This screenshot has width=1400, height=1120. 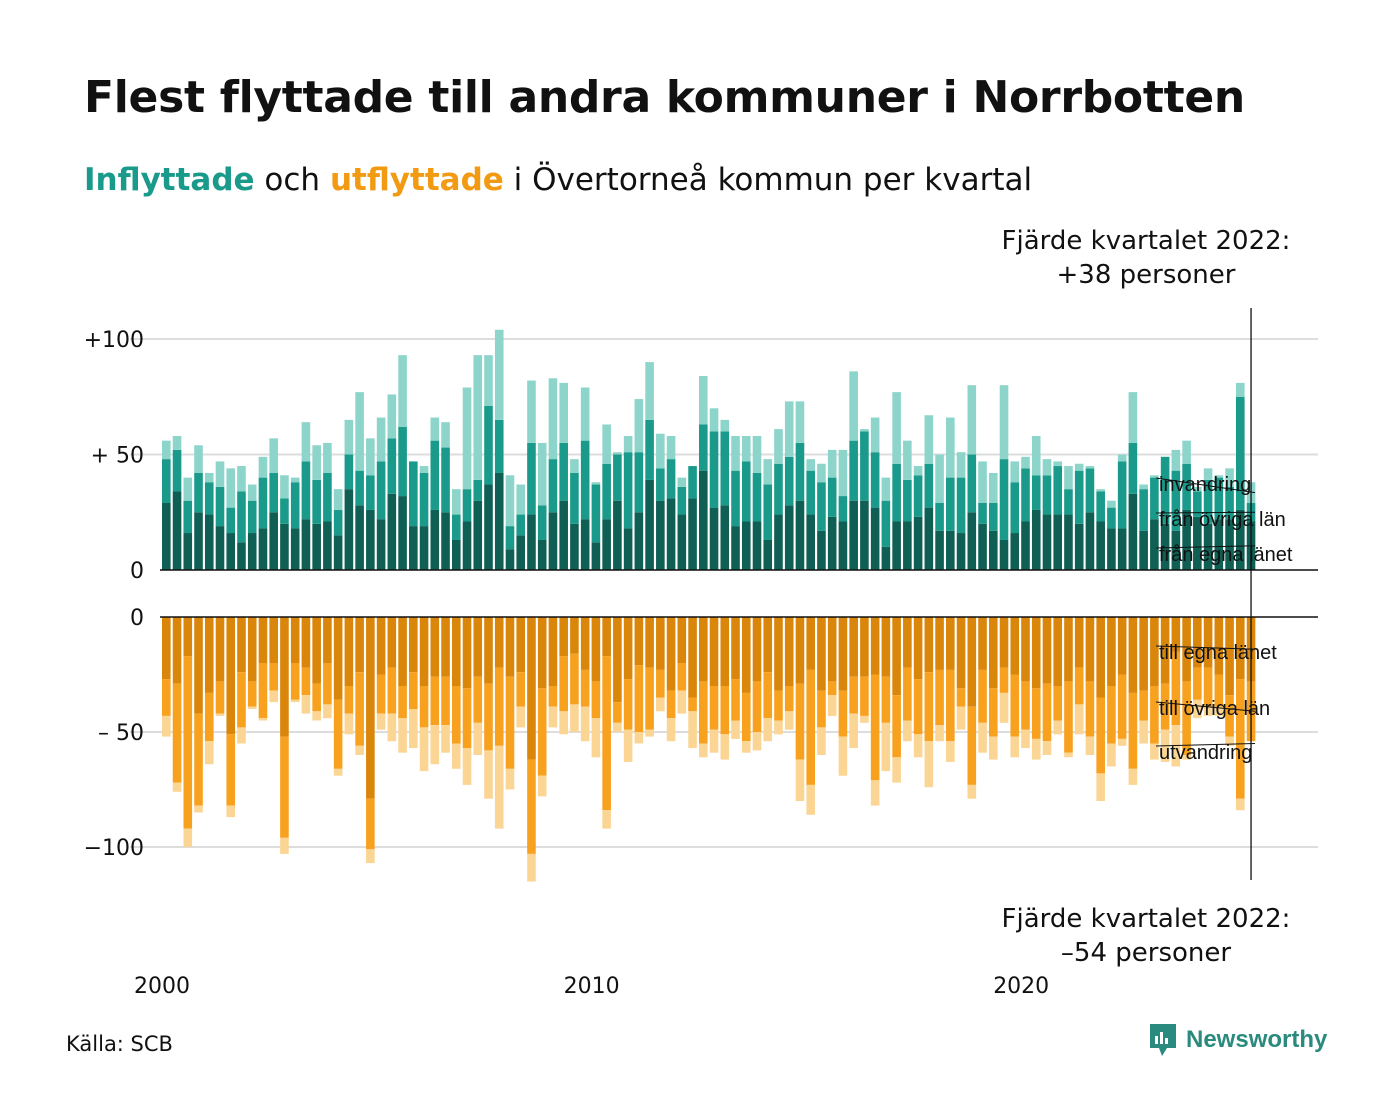 I want to click on label-leader, so click(x=1205, y=512).